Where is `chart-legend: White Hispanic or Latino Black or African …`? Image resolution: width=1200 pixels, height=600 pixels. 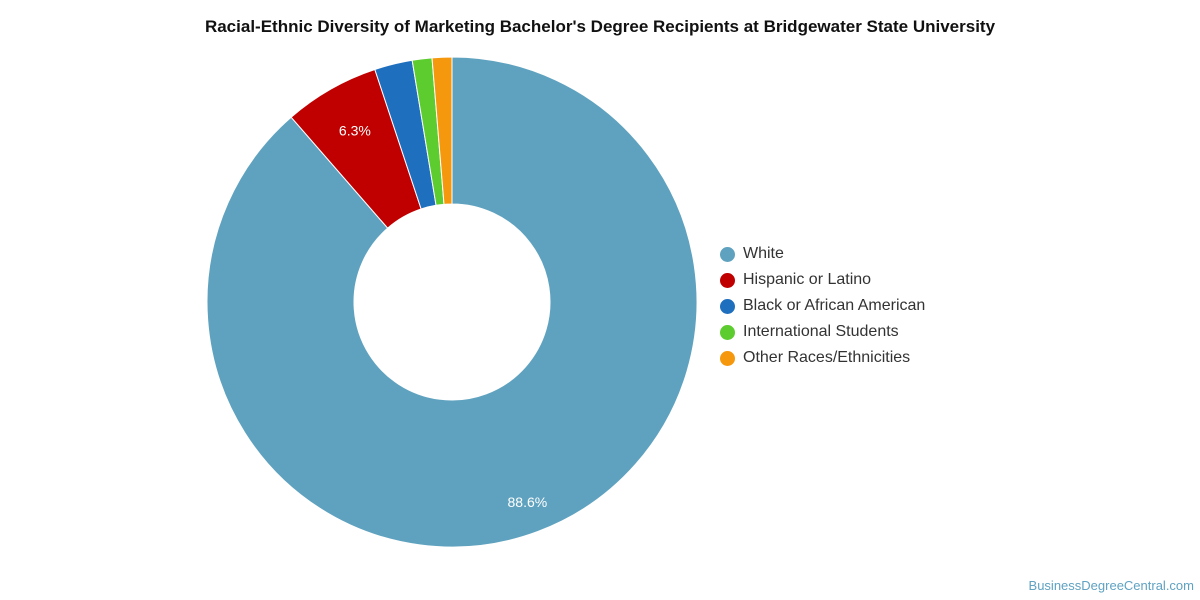
chart-legend: White Hispanic or Latino Black or African … is located at coordinates (822, 306).